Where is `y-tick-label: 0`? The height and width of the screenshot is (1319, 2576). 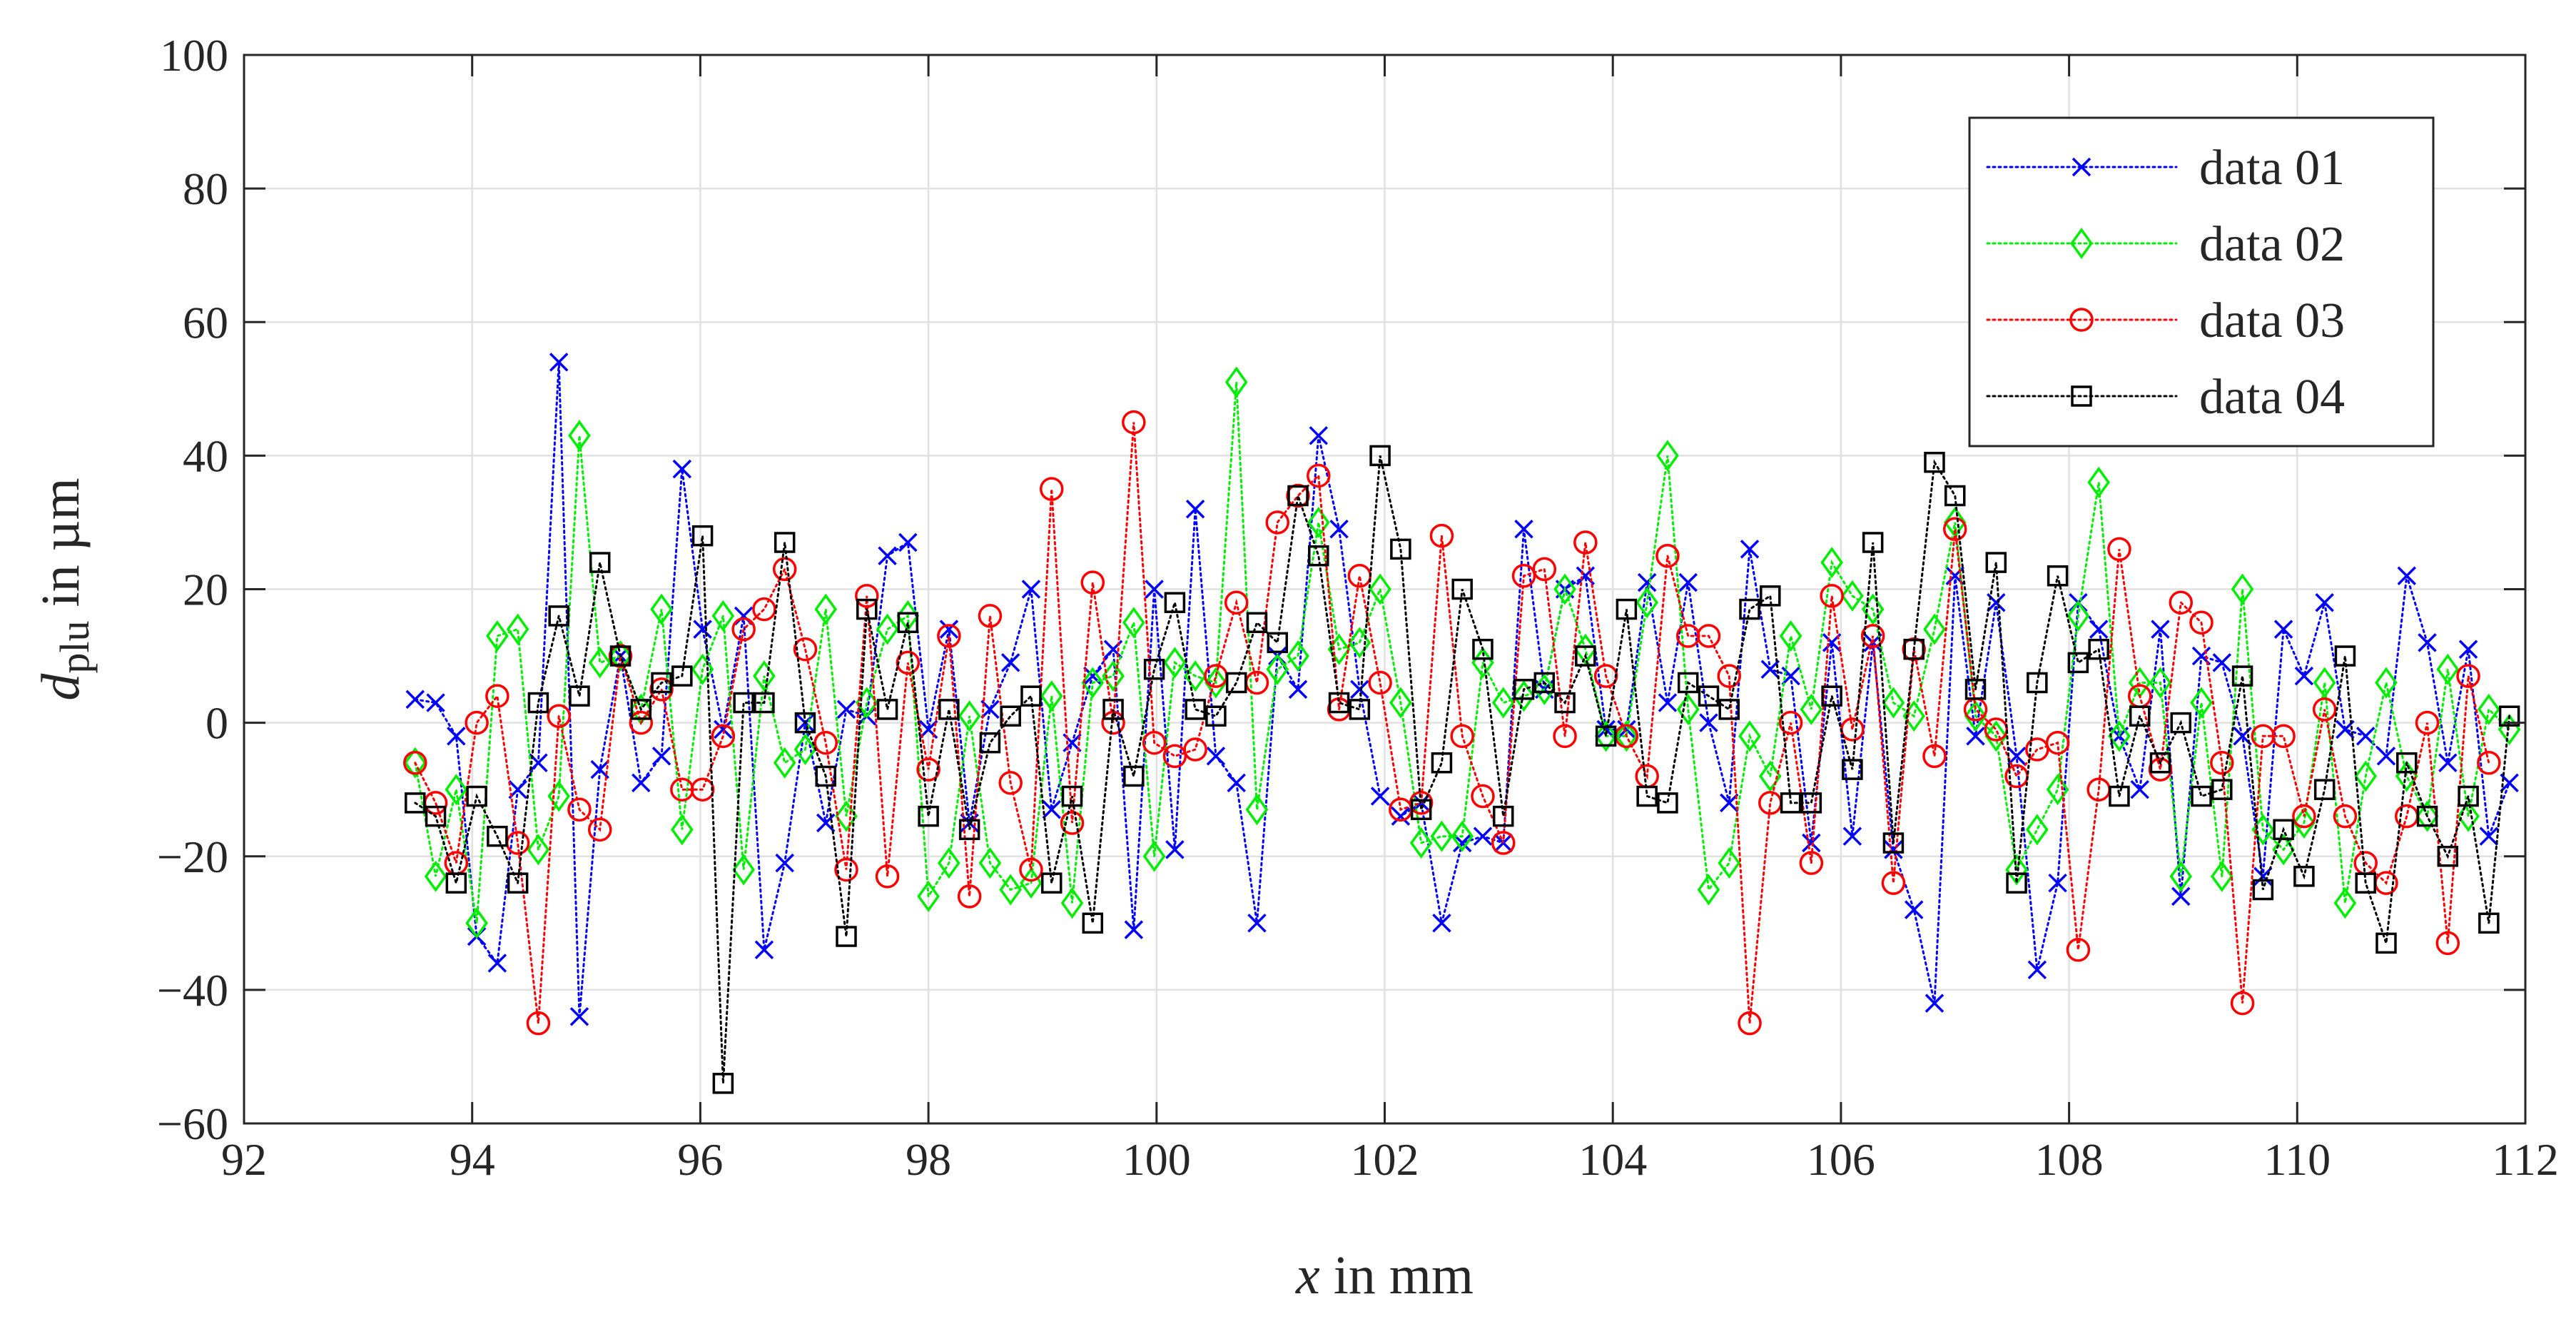
y-tick-label: 0 is located at coordinates (217, 724).